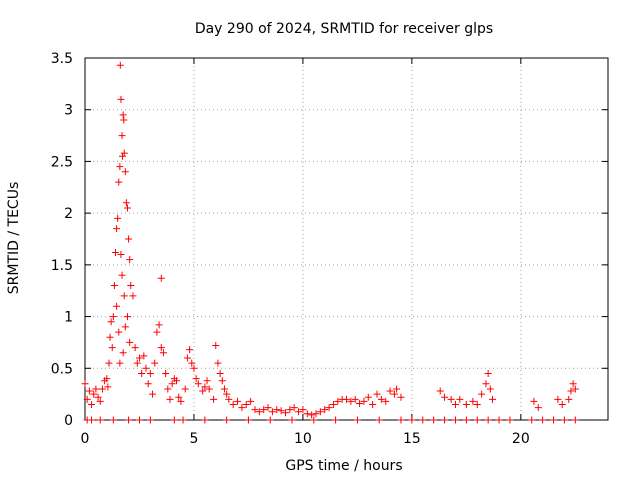 Image resolution: width=640 pixels, height=480 pixels. Describe the element at coordinates (521, 439) in the screenshot. I see `x-tick-label: 20` at that location.